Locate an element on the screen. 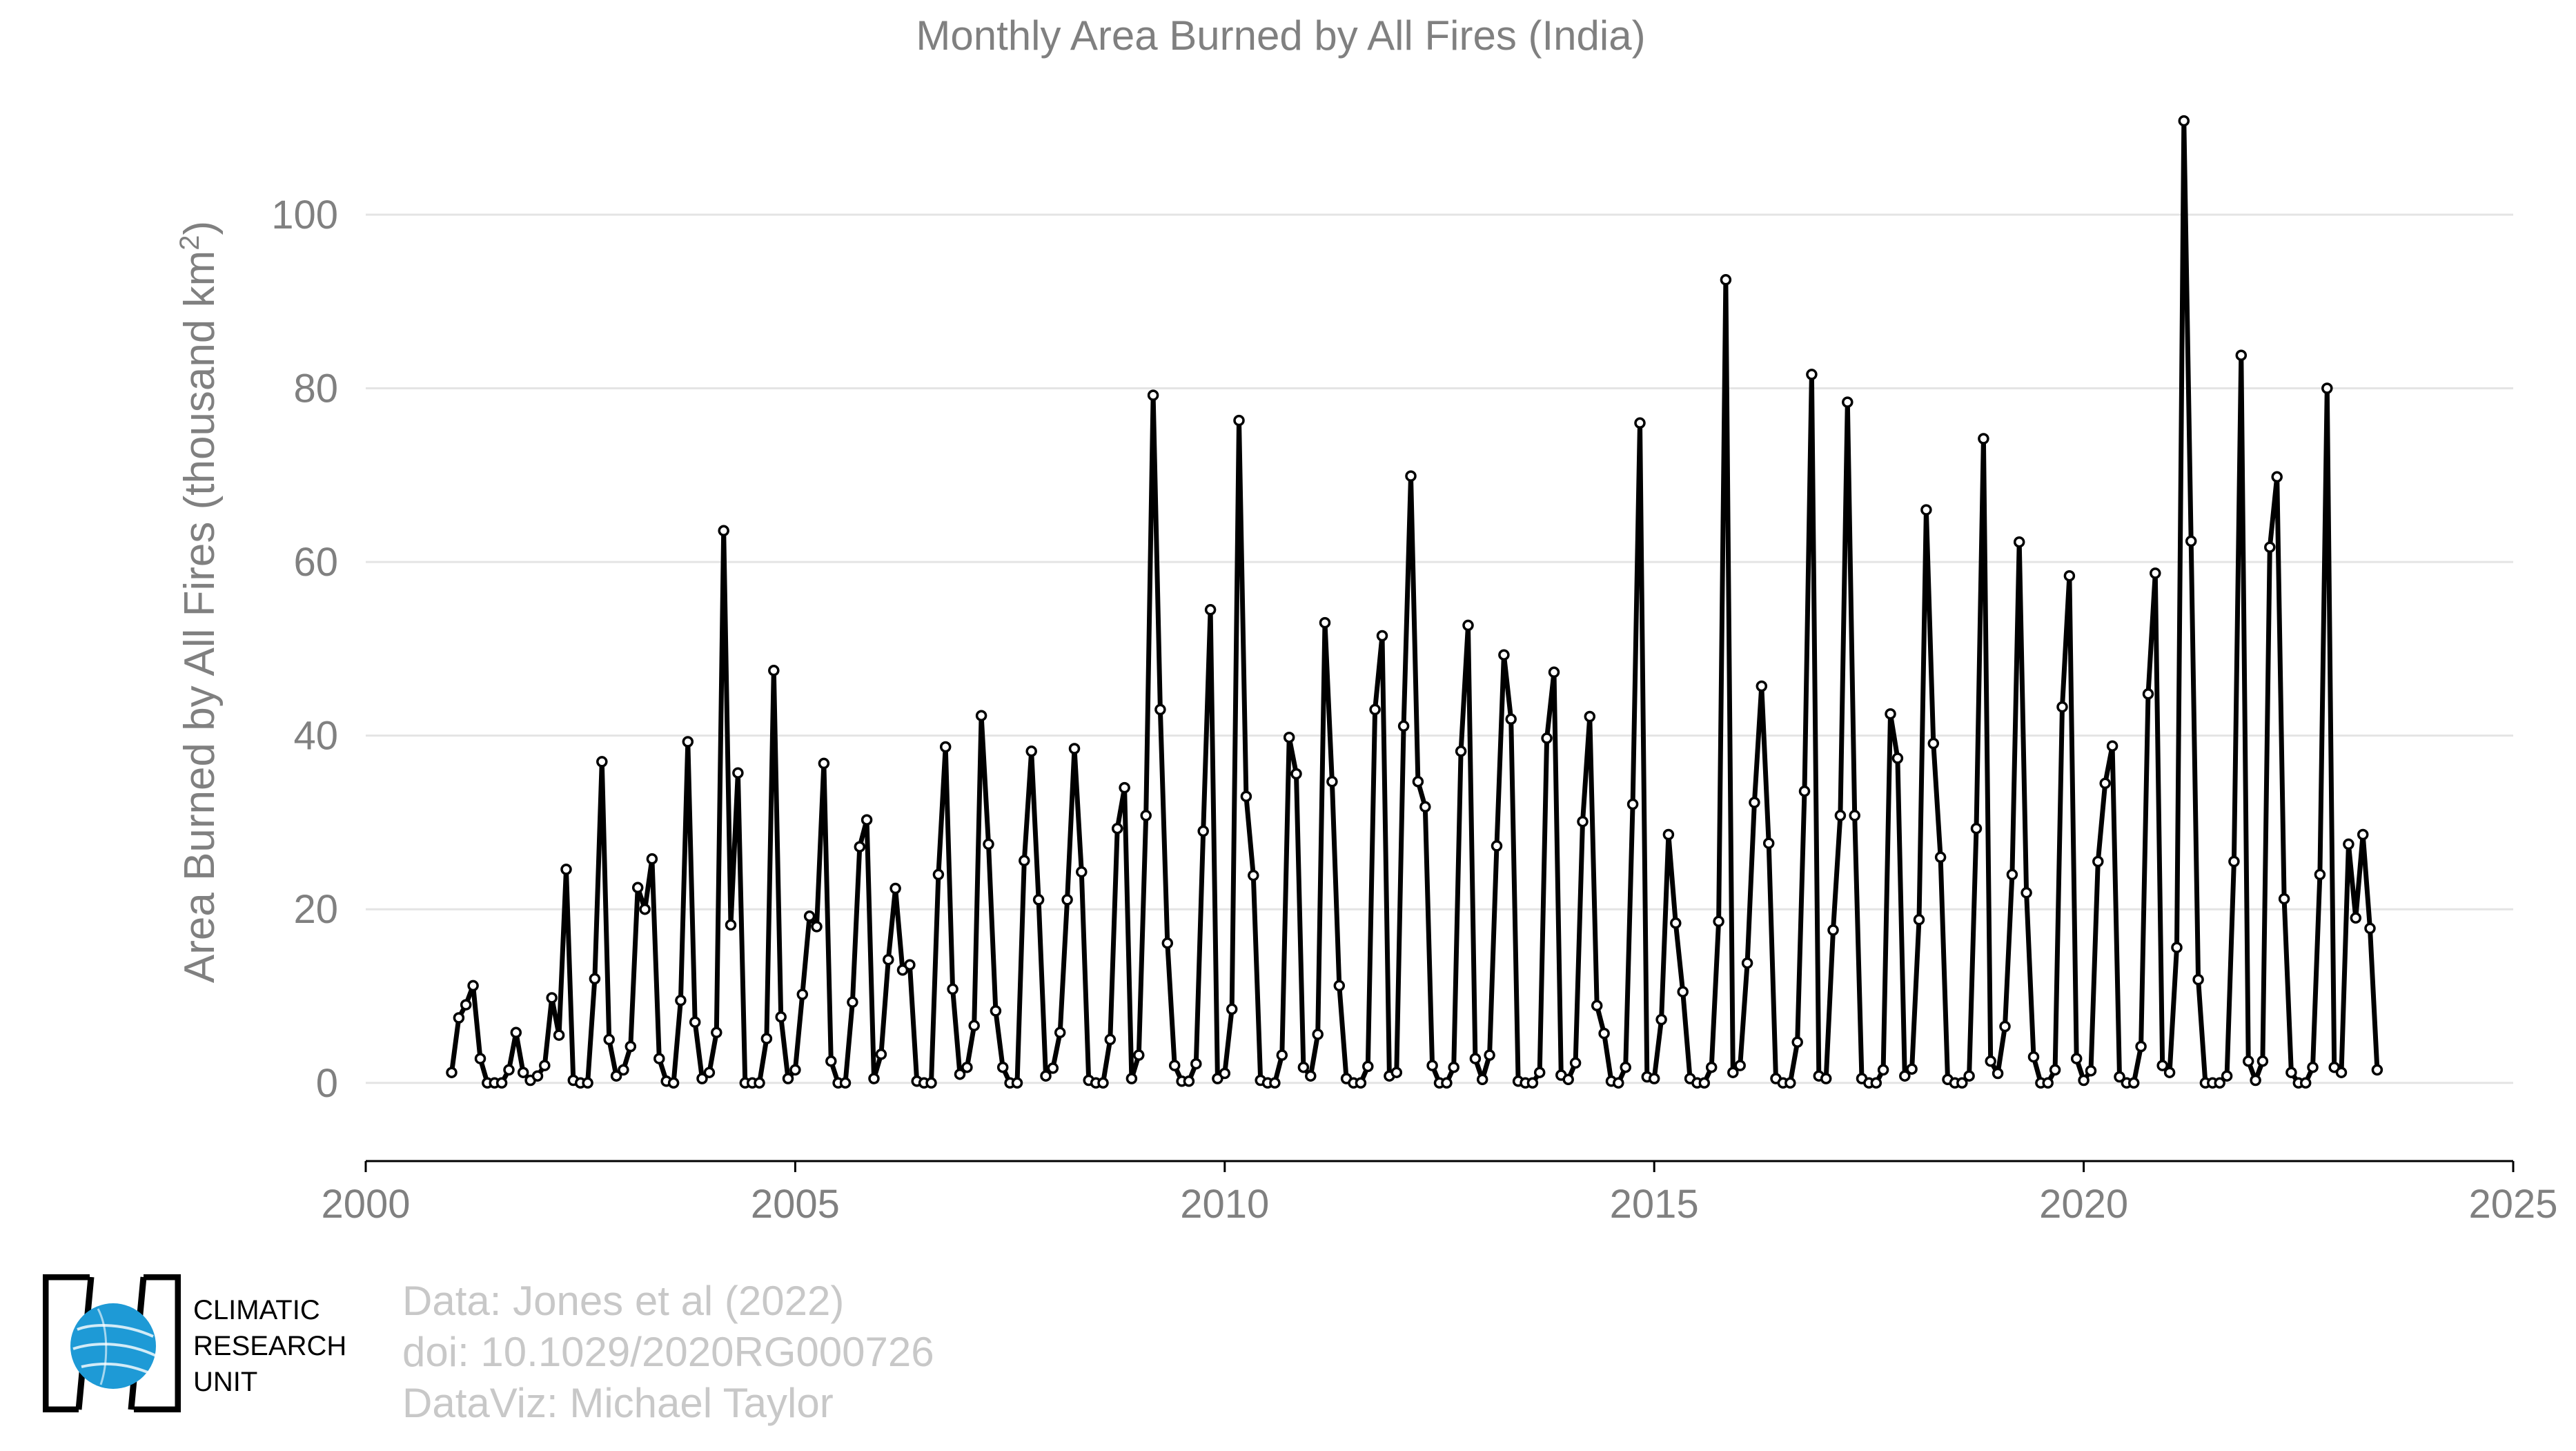 This screenshot has width=2576, height=1451. logo-text-line: UNIT is located at coordinates (225, 1382).